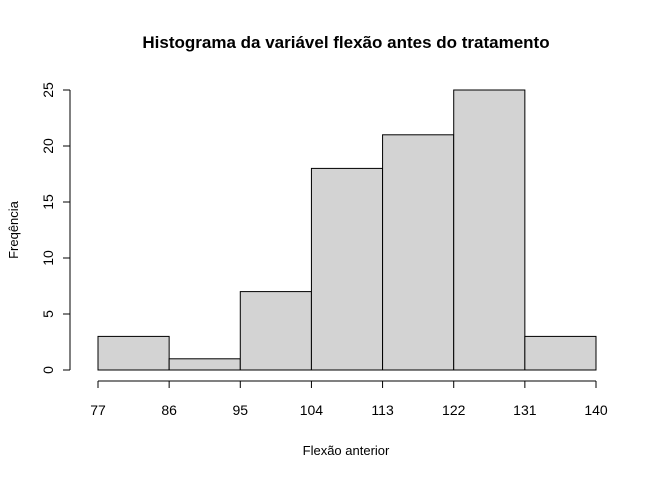  What do you see at coordinates (55, 228) in the screenshot?
I see `y-axis: 0 5 10 15 20 25` at bounding box center [55, 228].